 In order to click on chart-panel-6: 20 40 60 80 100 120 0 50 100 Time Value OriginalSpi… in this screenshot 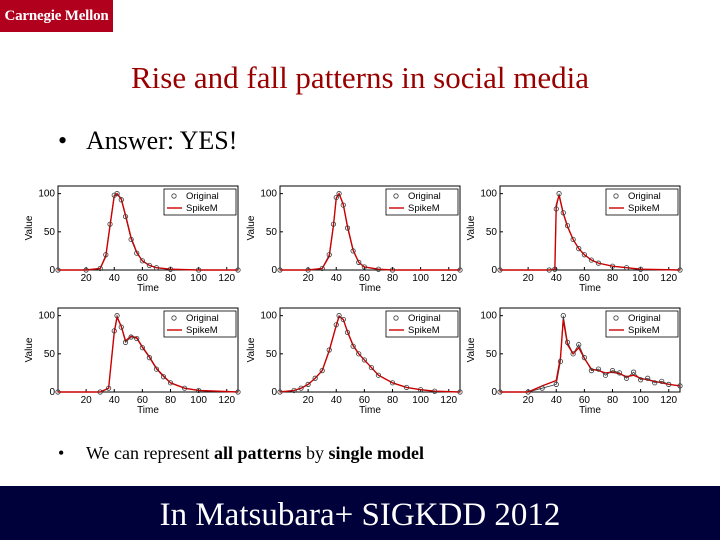, I will do `click(574, 361)`.